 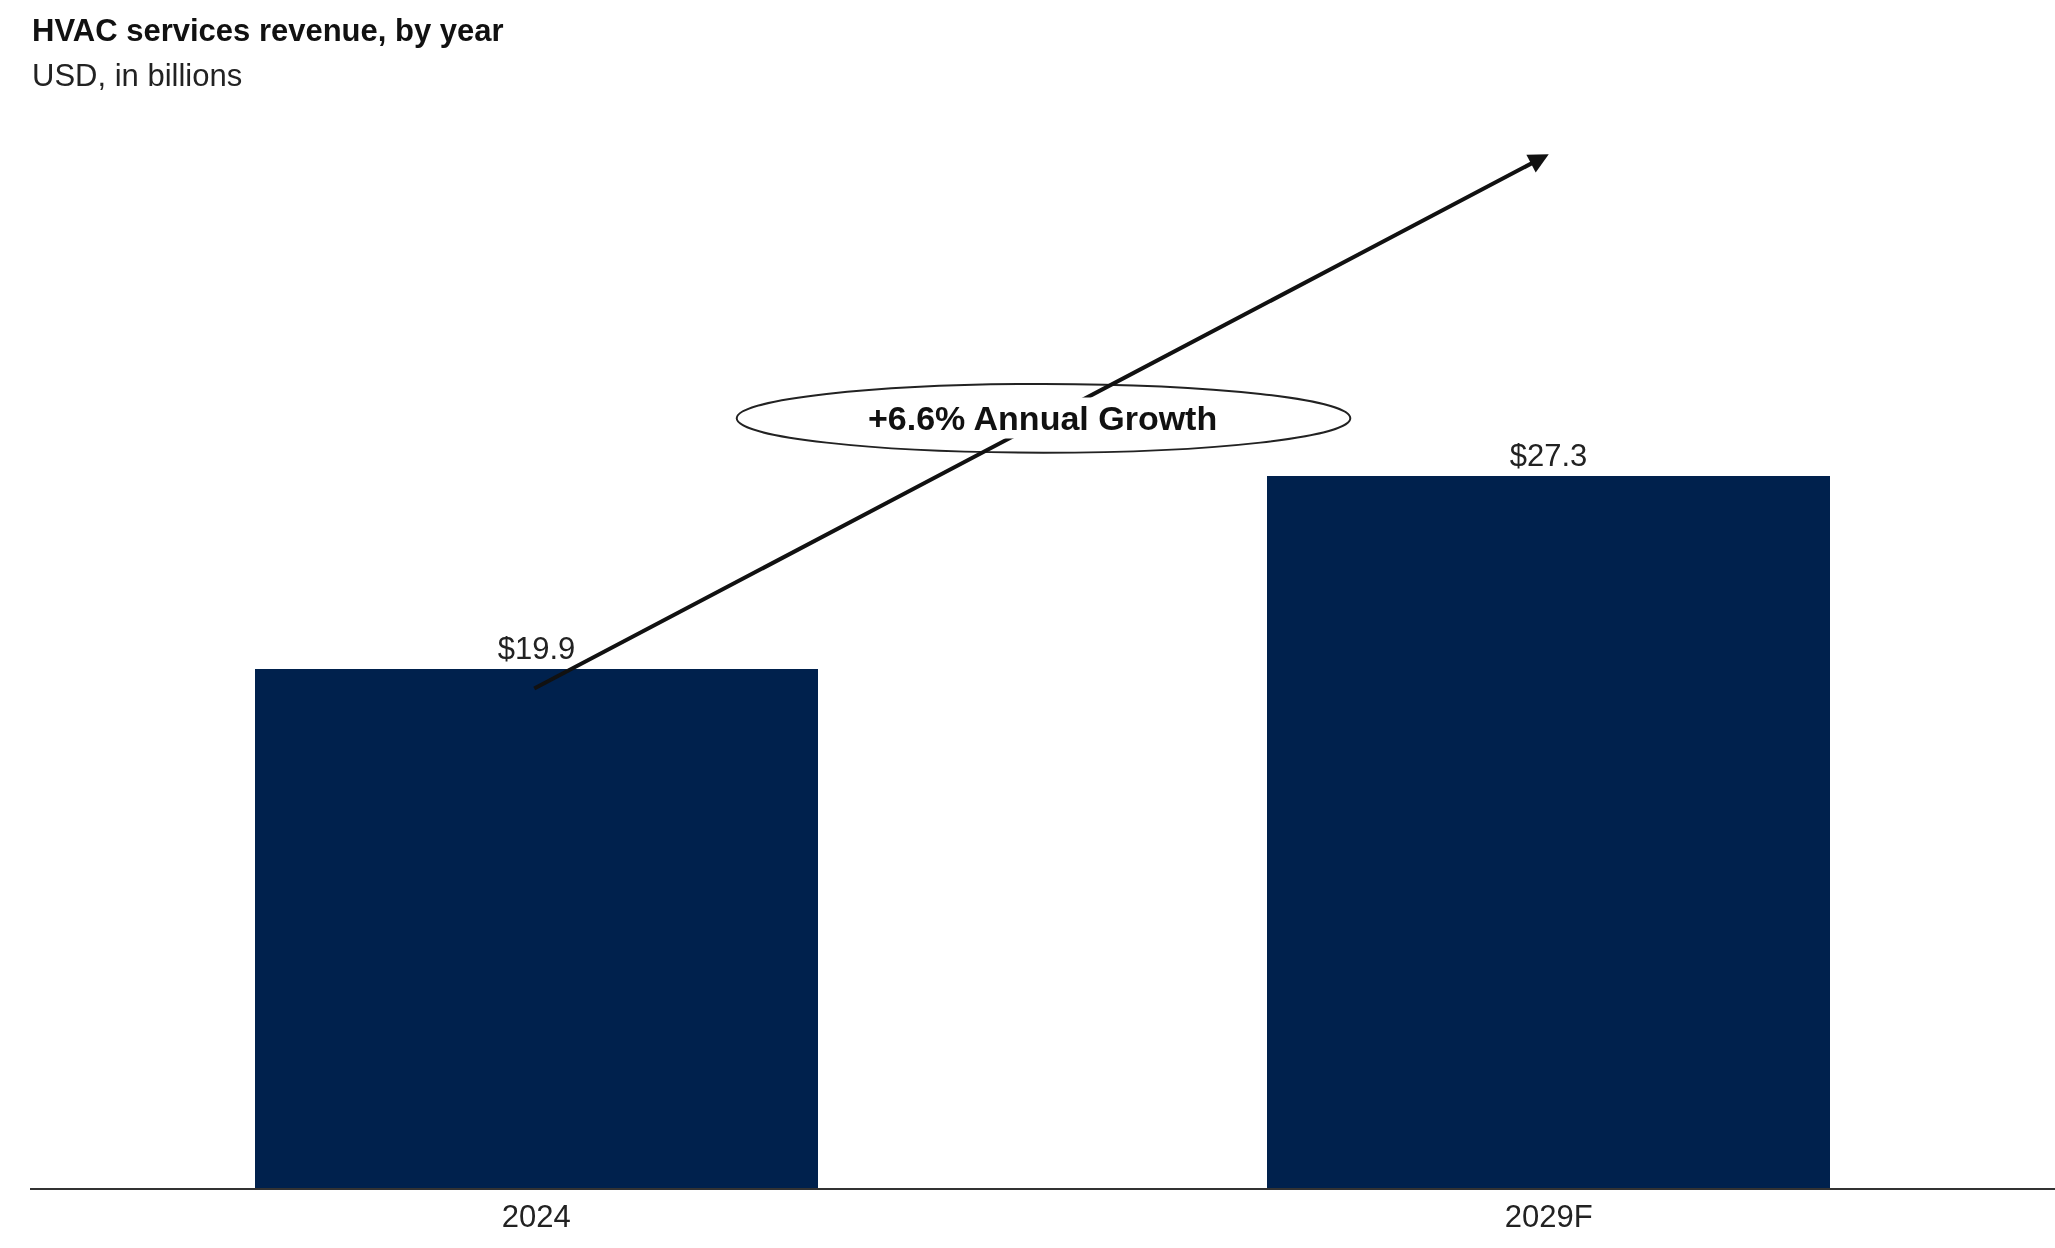 What do you see at coordinates (536, 1217) in the screenshot?
I see `x-tick-label: 2024` at bounding box center [536, 1217].